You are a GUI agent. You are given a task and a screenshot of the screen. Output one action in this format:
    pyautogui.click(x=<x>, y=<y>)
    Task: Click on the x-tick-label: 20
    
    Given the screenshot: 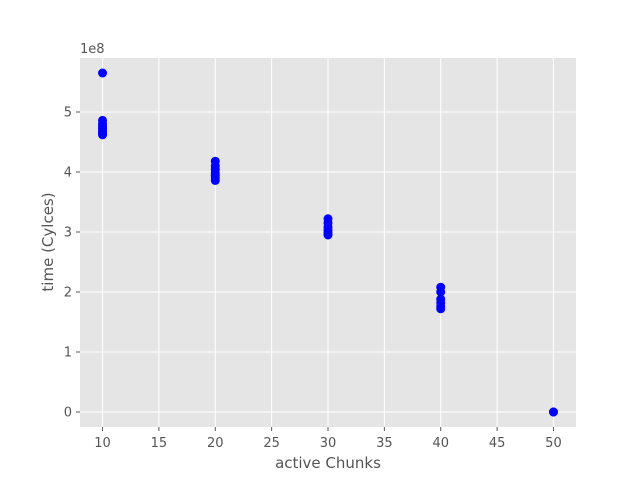 What is the action you would take?
    pyautogui.click(x=215, y=443)
    